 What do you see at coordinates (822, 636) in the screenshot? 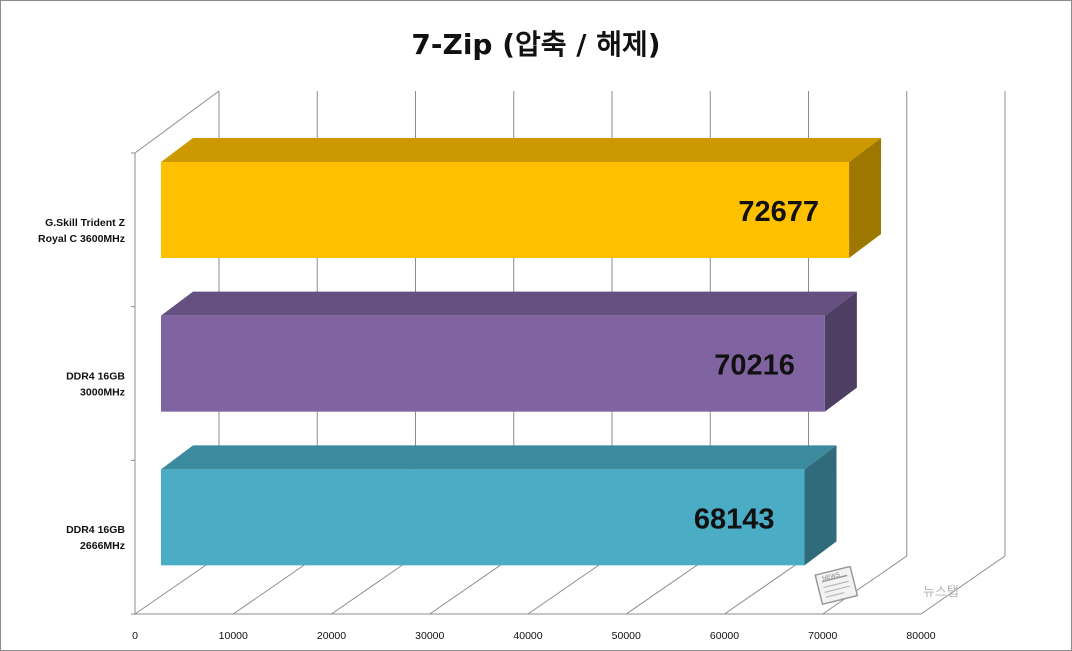
I see `x-tick-label: 70000` at bounding box center [822, 636].